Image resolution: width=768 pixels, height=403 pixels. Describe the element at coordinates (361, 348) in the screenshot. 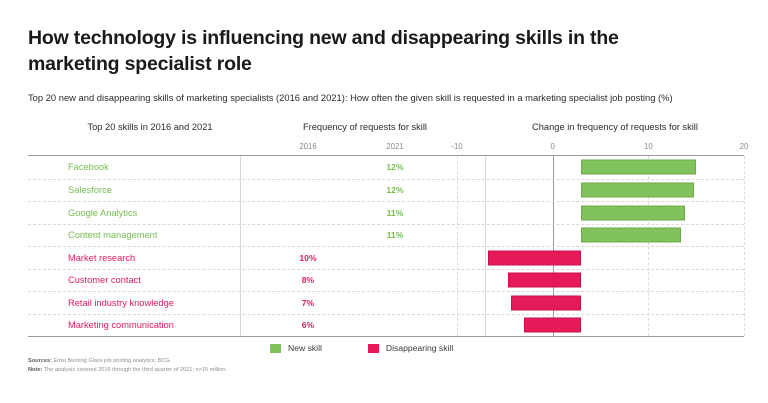

I see `chart-legend: New skill Disappearing skill` at that location.